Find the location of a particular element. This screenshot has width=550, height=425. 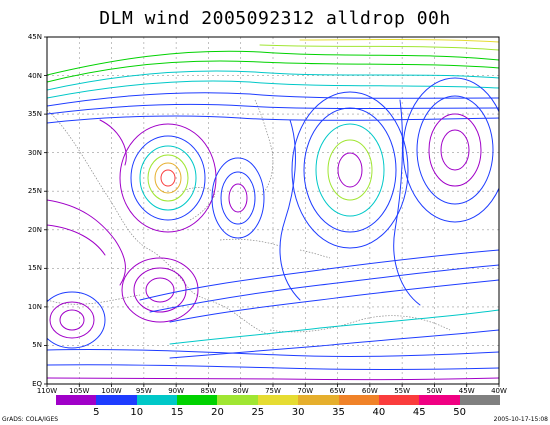

colorbar-label: 50 is located at coordinates (459, 412).